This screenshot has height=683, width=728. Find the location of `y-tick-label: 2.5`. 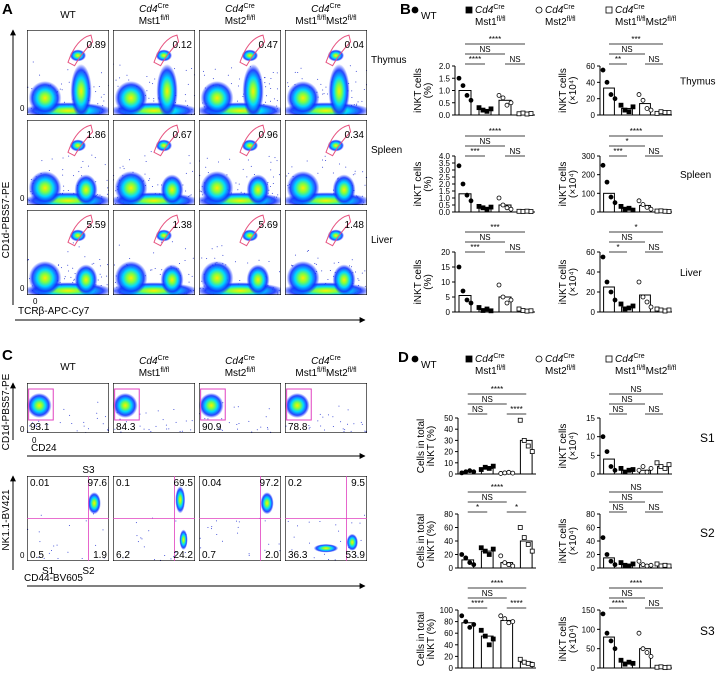

y-tick-label: 2.5 is located at coordinates (445, 177).